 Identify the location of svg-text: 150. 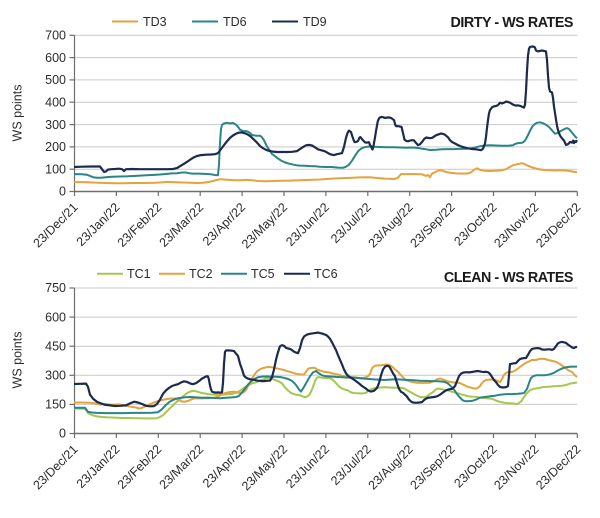
(55, 405).